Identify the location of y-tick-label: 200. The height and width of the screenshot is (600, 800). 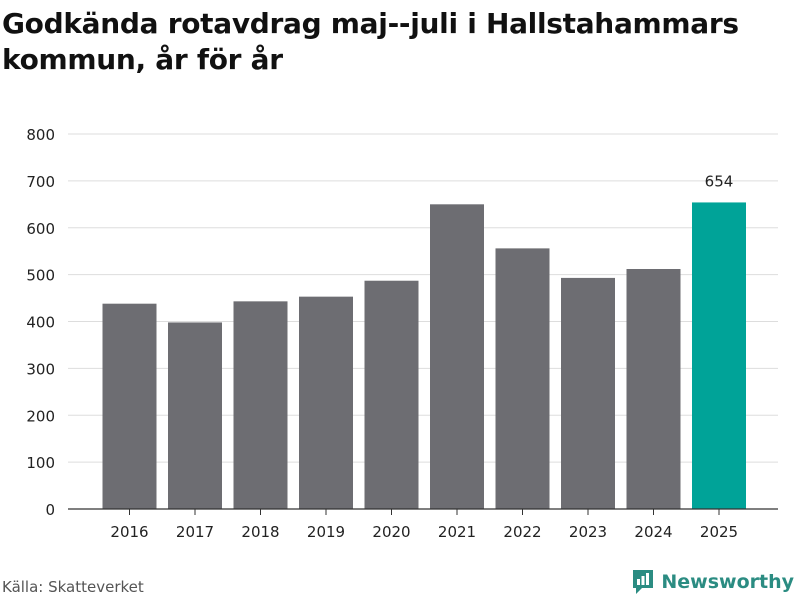
(40, 416).